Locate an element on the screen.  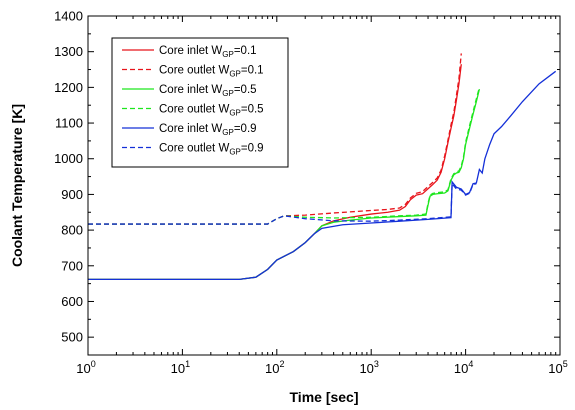
x-tick-label: 10² is located at coordinates (274, 367).